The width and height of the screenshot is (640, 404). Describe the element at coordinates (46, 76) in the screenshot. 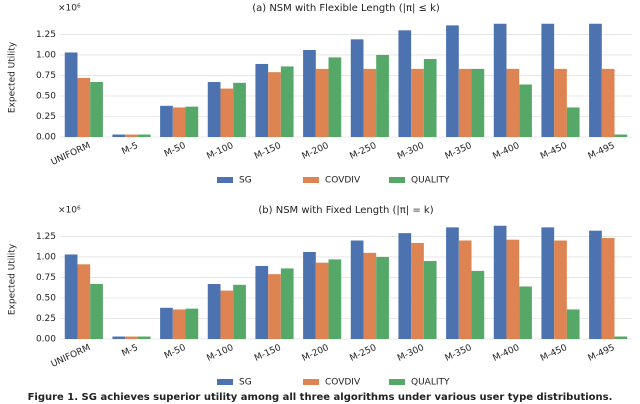

I see `y-tick-label: 0.75` at that location.